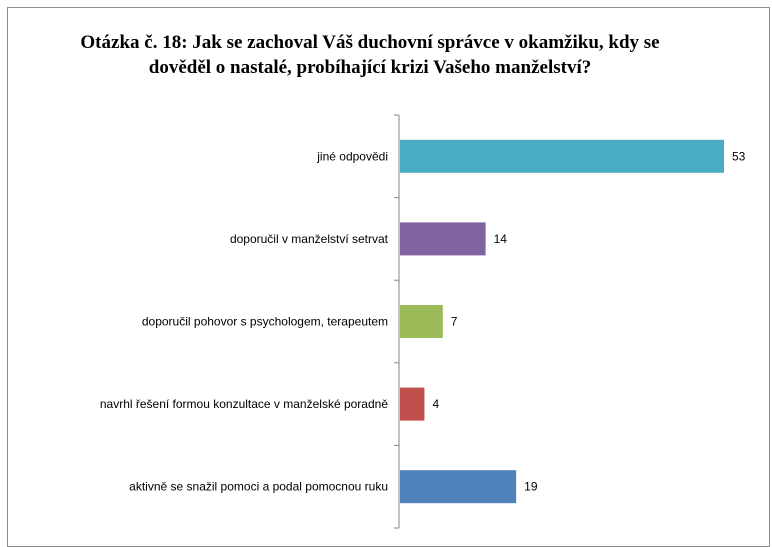  What do you see at coordinates (352, 156) in the screenshot?
I see `category-label-1: jiné odpovědi` at bounding box center [352, 156].